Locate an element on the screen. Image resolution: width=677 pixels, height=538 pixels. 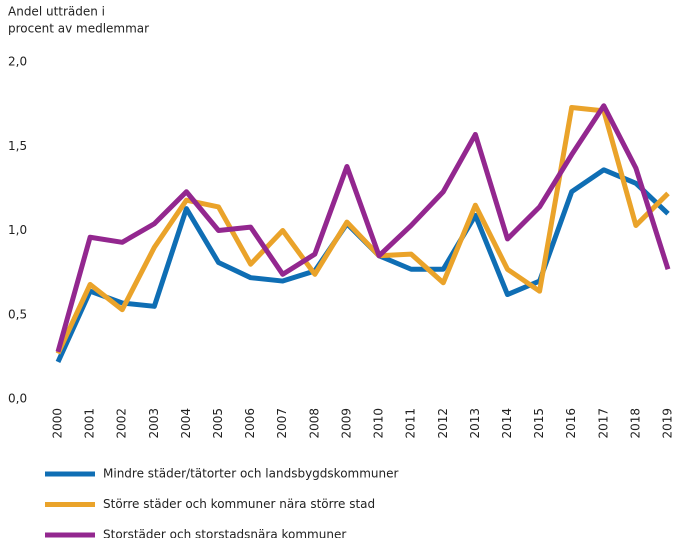
x-tick-label: 2012 is located at coordinates (443, 423).